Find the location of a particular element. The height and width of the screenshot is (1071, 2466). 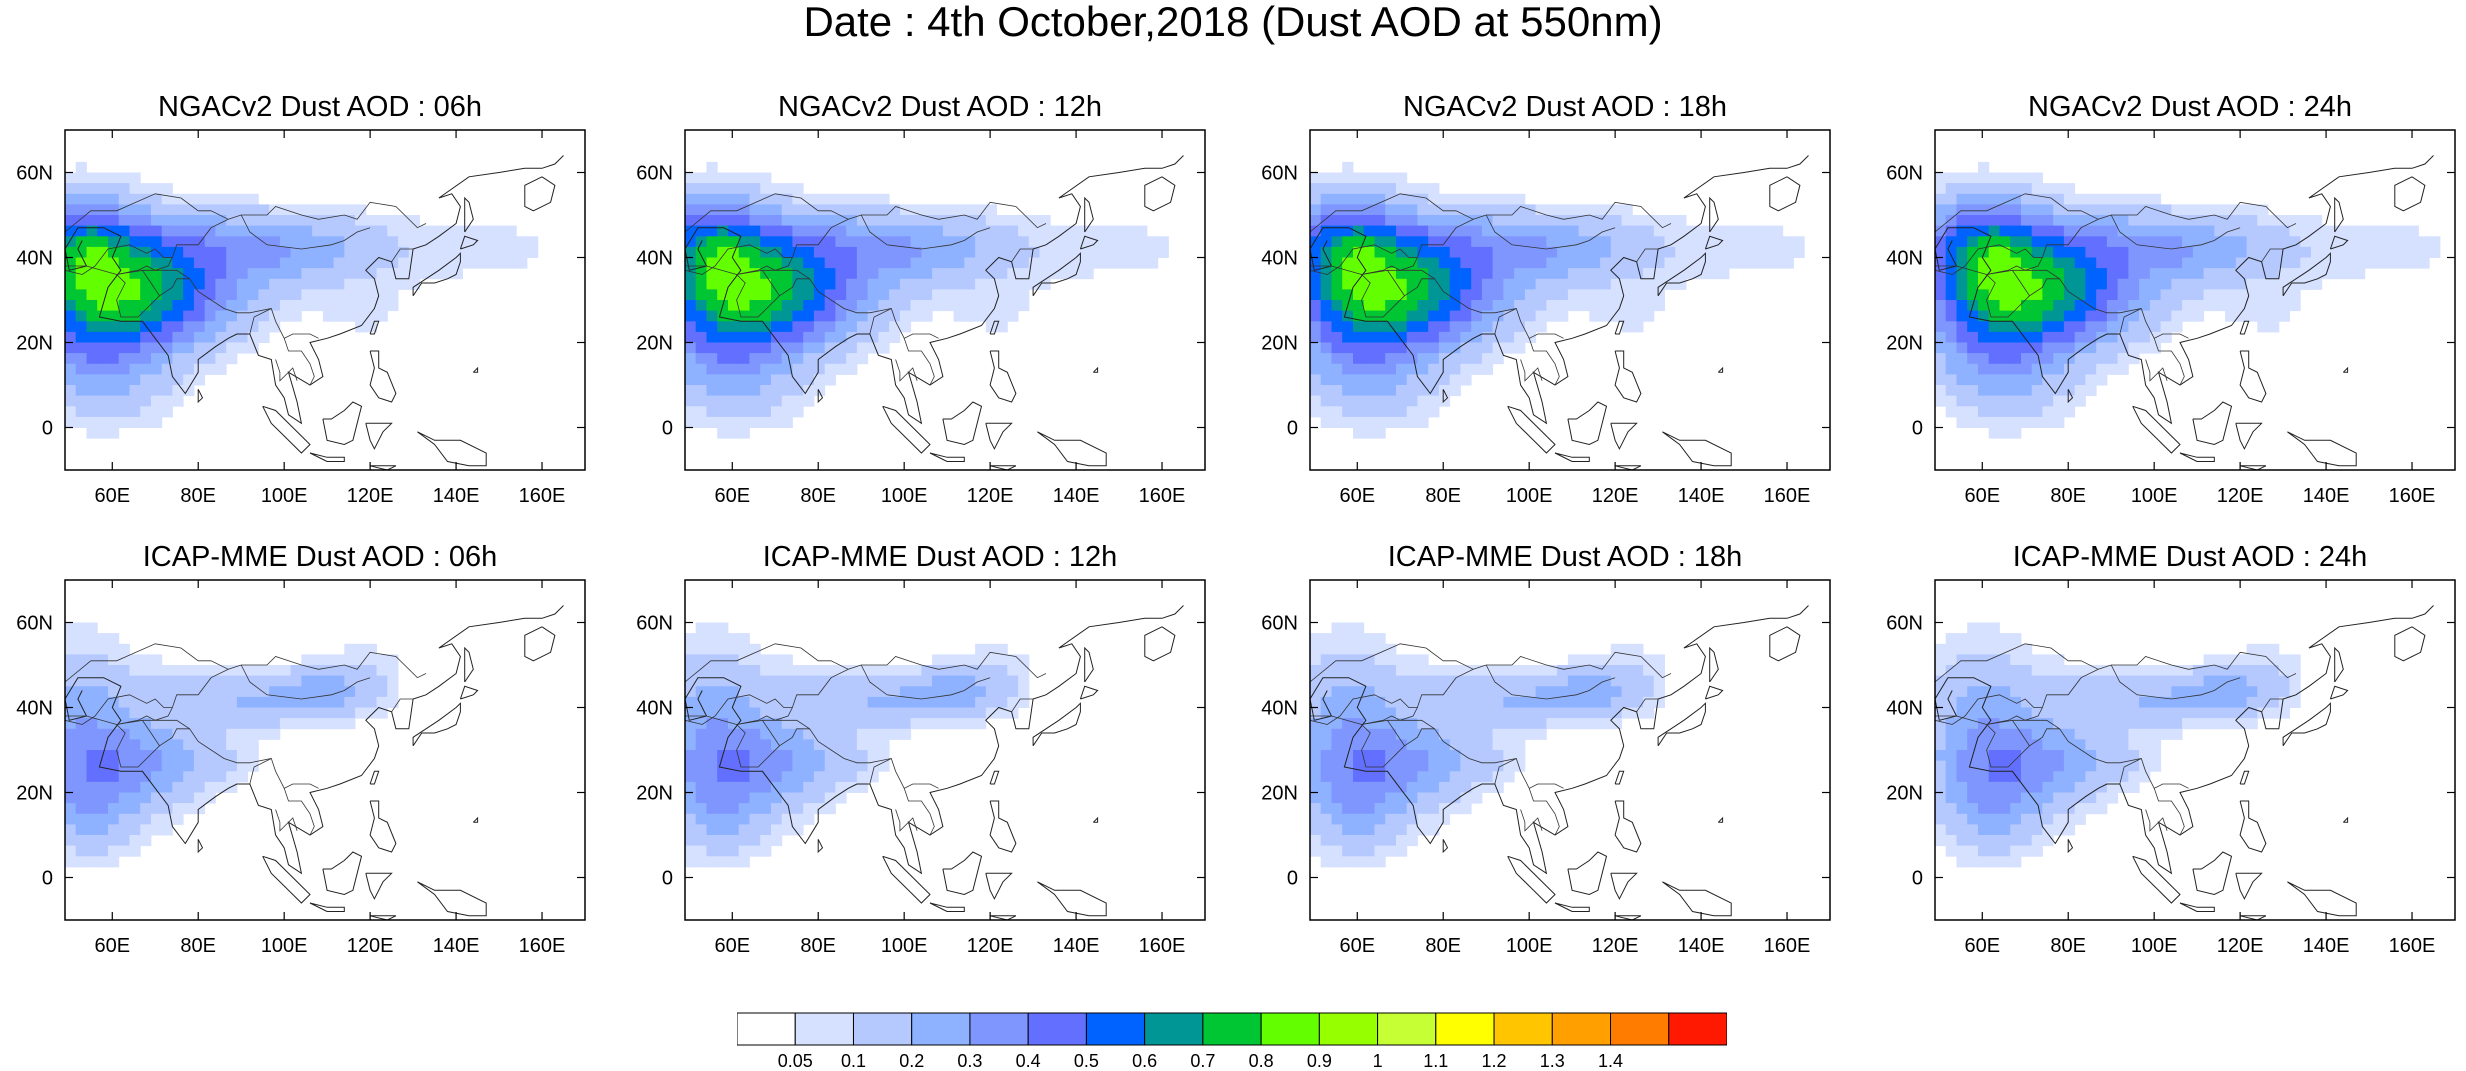

colorbar-label: 0.1 is located at coordinates (853, 1061).